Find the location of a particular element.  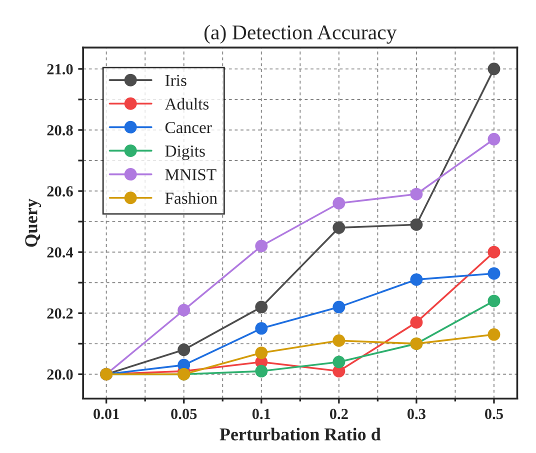

y-tick-label: 21.0 is located at coordinates (60, 69).